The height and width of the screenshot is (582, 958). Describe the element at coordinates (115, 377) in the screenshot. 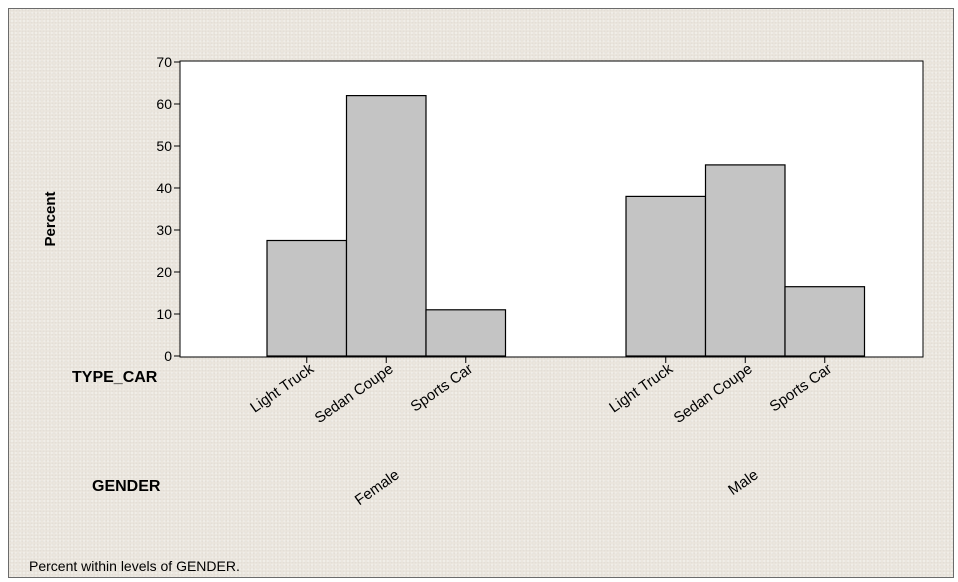

I see `row-label-type-car: TYPE_CAR` at that location.